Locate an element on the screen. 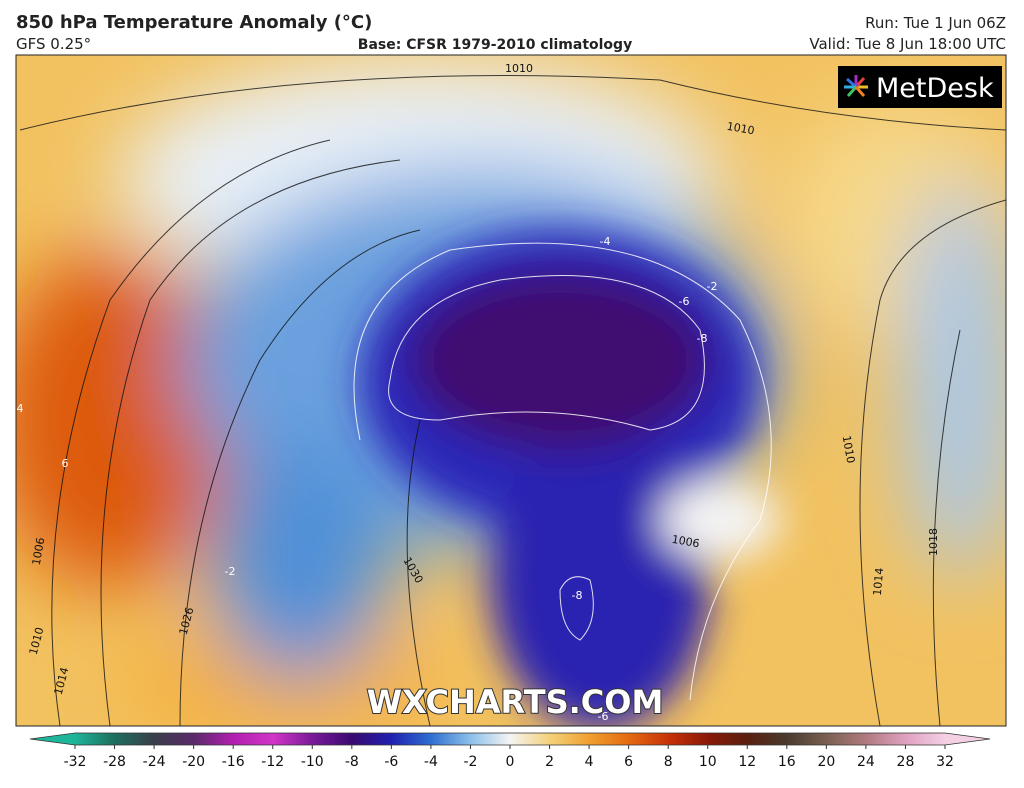 The height and width of the screenshot is (788, 1024). colorbar-tick-label: -24 is located at coordinates (154, 762).